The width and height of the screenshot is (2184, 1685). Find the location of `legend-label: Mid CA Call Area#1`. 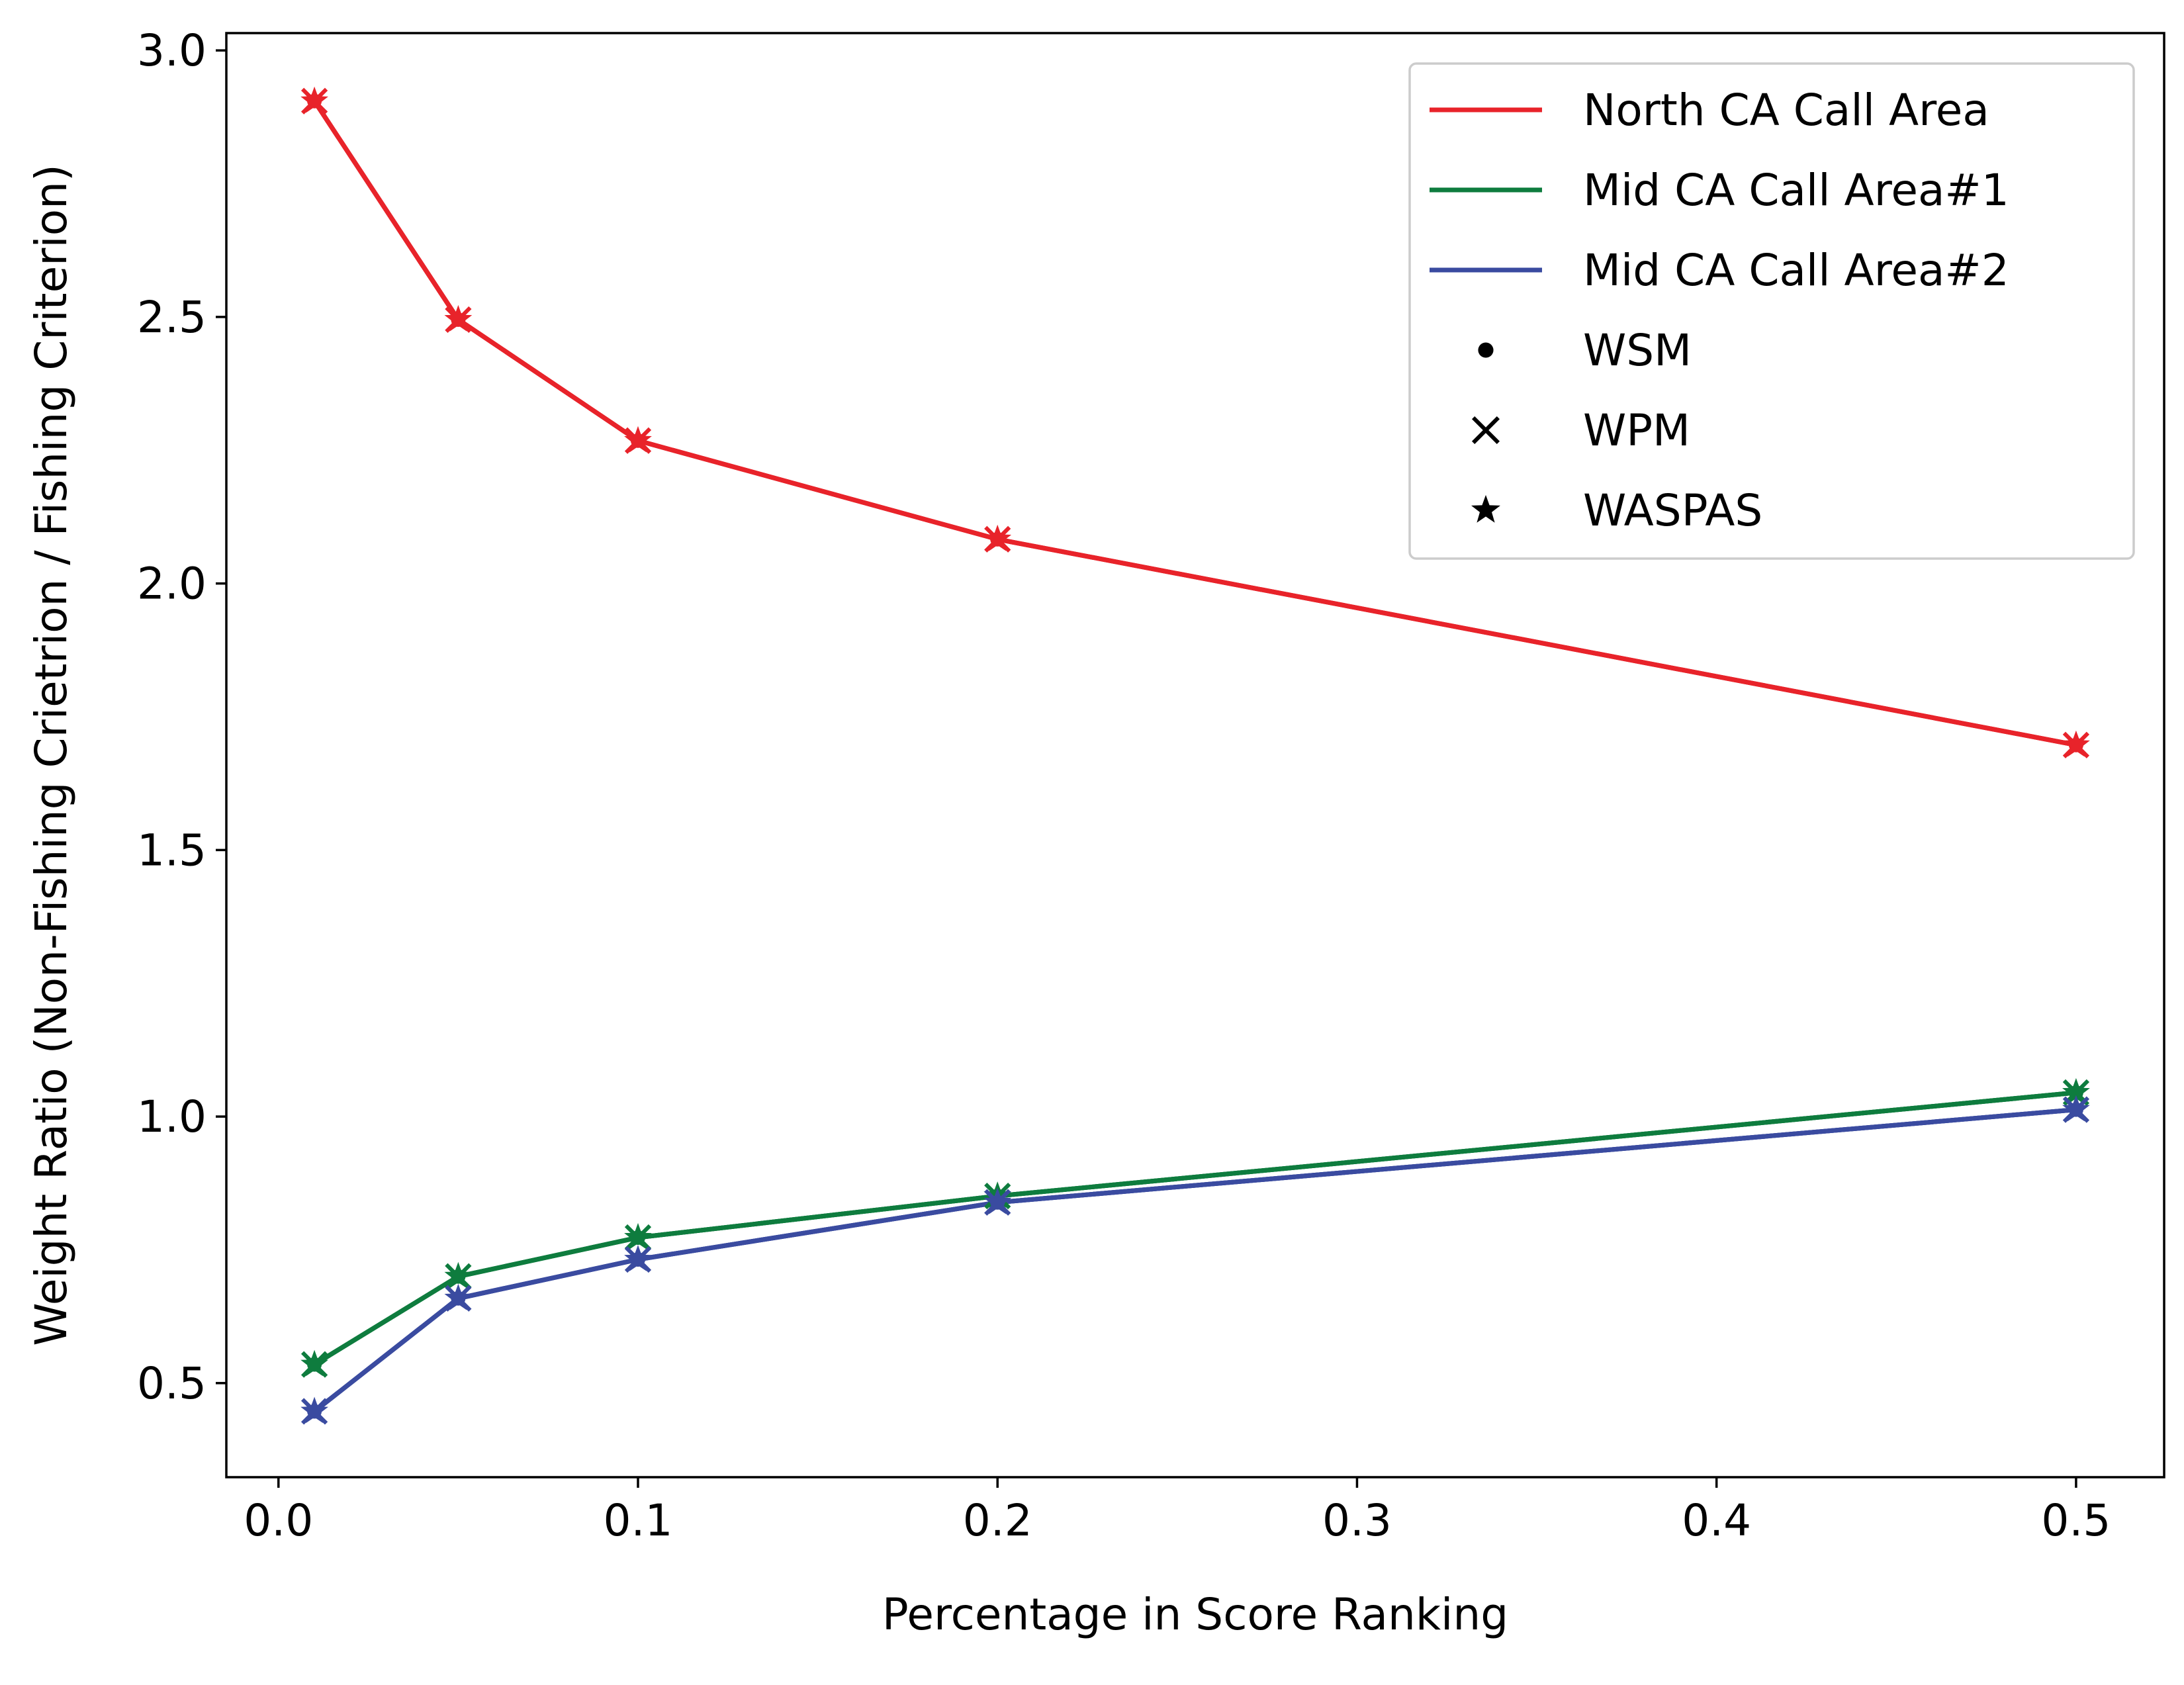

legend-label: Mid CA Call Area#1 is located at coordinates (1796, 190).